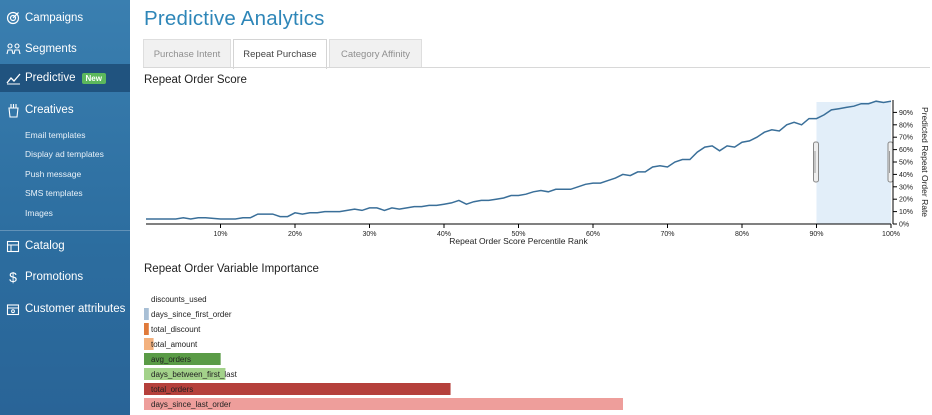 The width and height of the screenshot is (932, 415). I want to click on selection-brush, so click(854, 163).